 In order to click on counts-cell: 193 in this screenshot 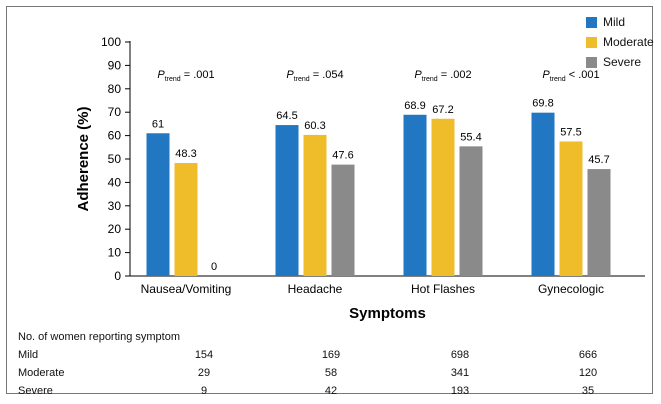, I will do `click(460, 391)`.